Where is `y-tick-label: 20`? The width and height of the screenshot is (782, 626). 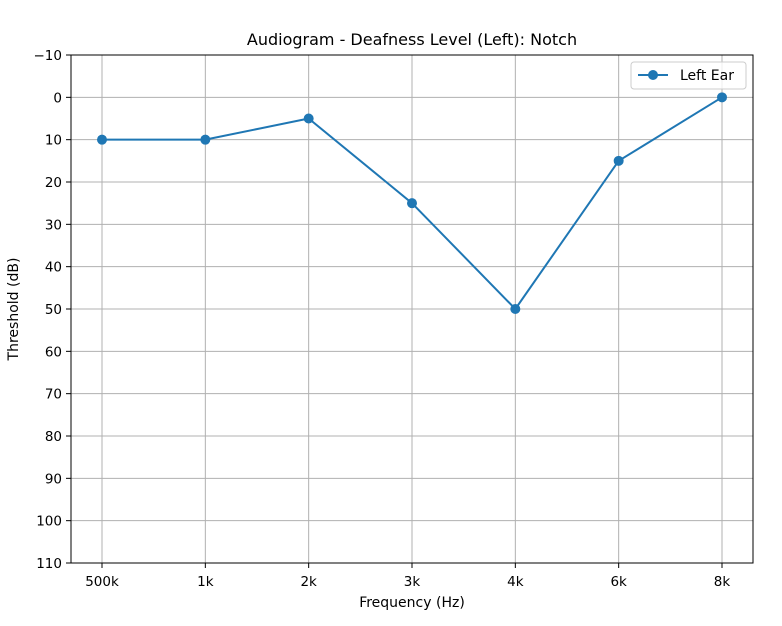
y-tick-label: 20 is located at coordinates (53, 183).